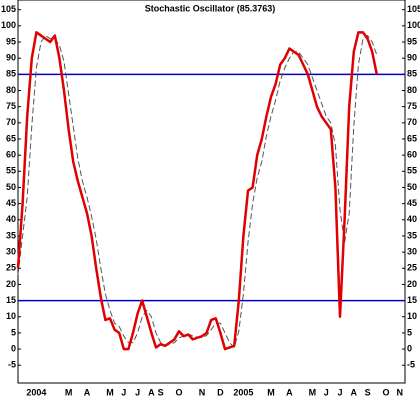 This screenshot has height=400, width=420. What do you see at coordinates (11, 235) in the screenshot?
I see `y-tick-label: 35` at bounding box center [11, 235].